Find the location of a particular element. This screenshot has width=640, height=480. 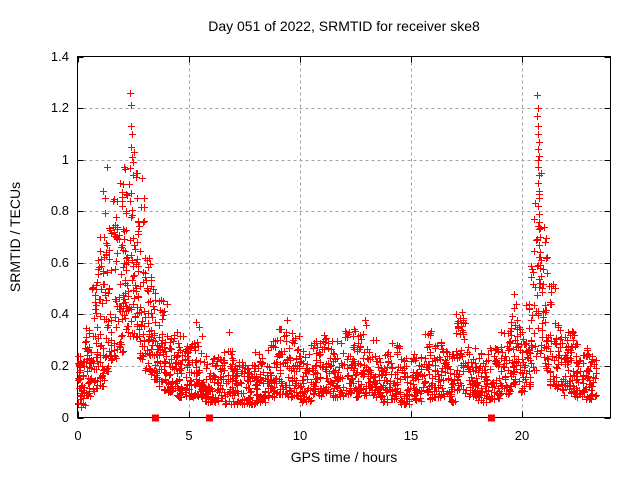

y-tick-label: 0.6 is located at coordinates (60, 262).